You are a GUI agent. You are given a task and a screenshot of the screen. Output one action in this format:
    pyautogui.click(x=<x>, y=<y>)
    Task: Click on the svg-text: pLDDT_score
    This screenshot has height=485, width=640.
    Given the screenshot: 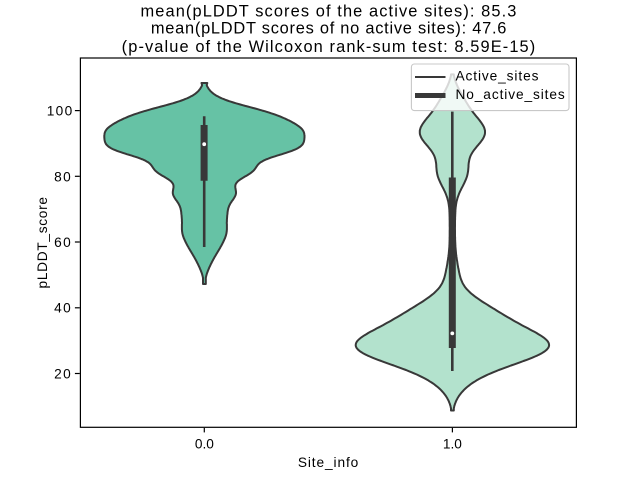 What is the action you would take?
    pyautogui.click(x=42, y=242)
    